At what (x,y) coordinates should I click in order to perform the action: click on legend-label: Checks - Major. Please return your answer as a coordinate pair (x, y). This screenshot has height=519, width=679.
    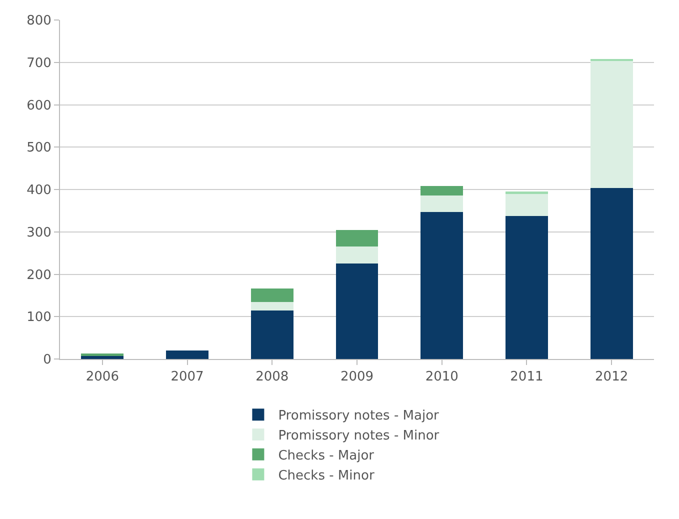
    Looking at the image, I should click on (326, 456).